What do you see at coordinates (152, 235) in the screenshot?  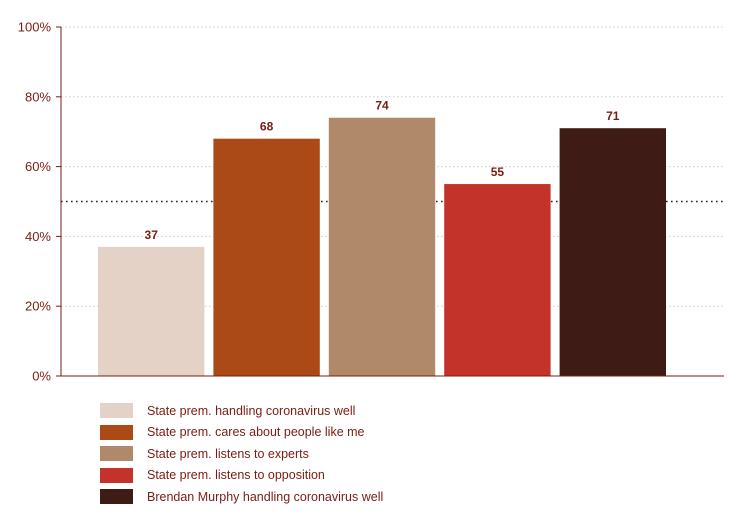 I see `bar-value-label: 37` at bounding box center [152, 235].